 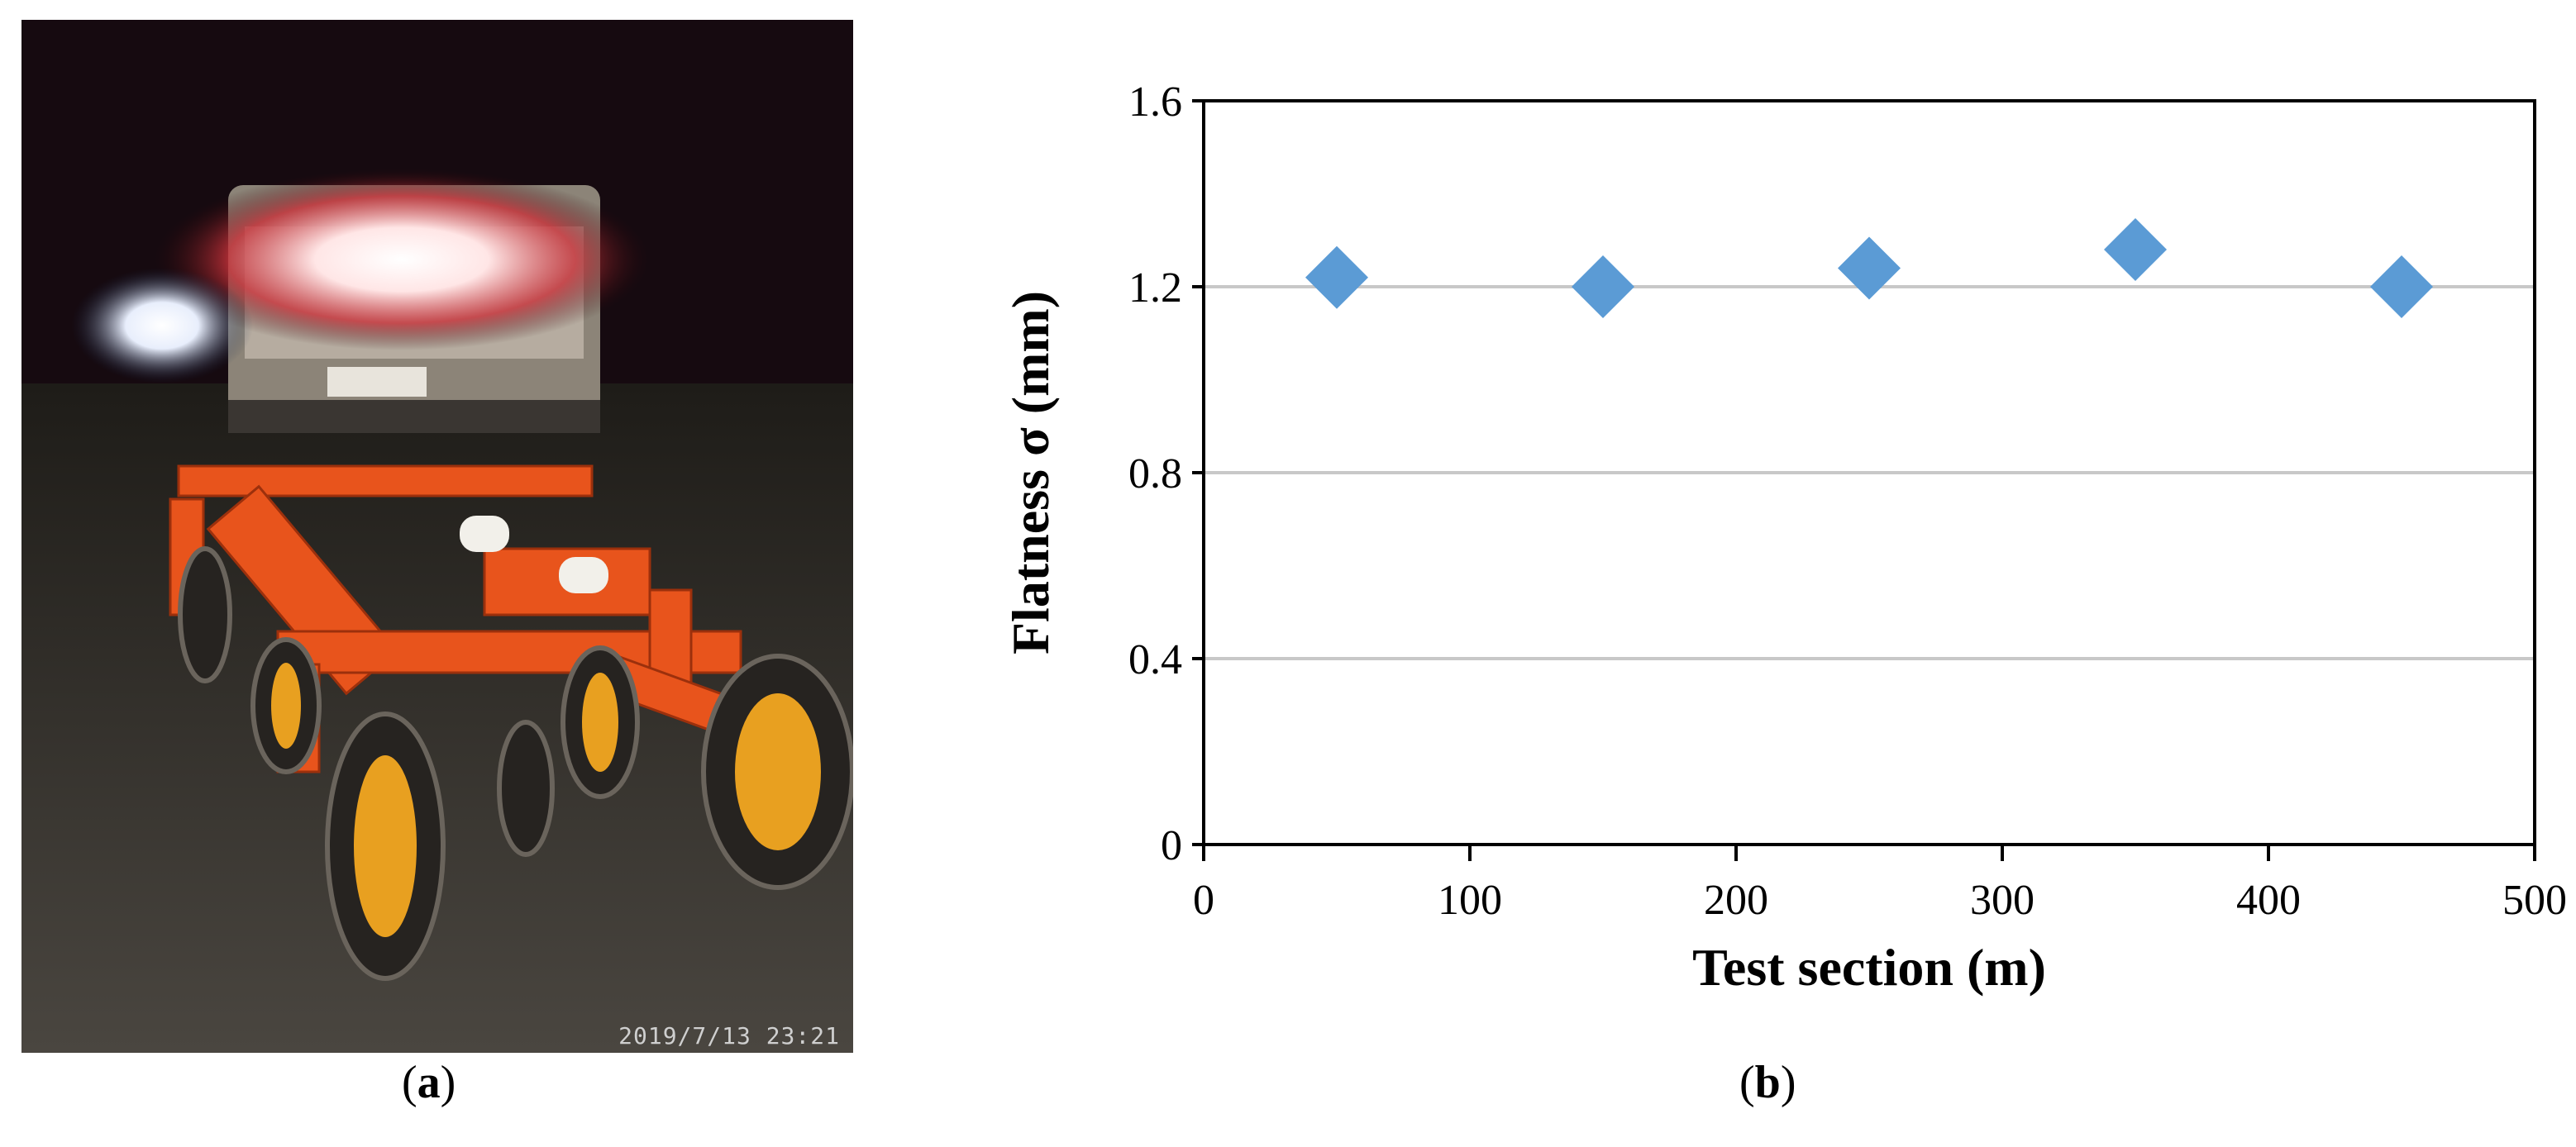 I want to click on x-tick-label: 100, so click(x=1470, y=900).